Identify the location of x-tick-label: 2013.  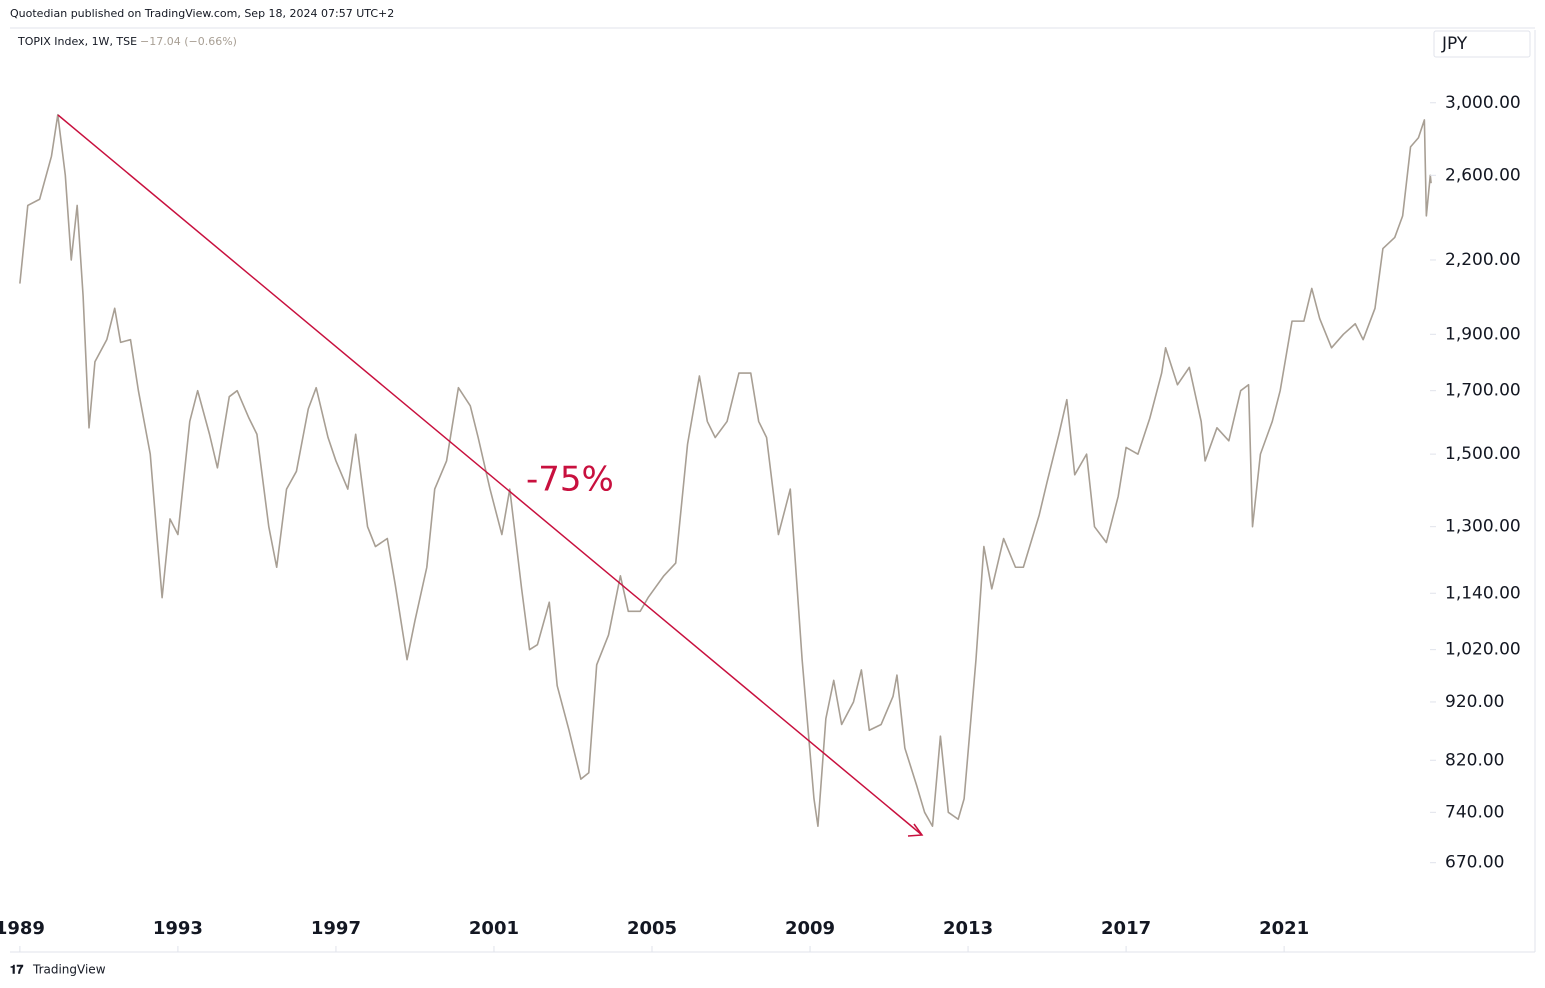
(968, 928).